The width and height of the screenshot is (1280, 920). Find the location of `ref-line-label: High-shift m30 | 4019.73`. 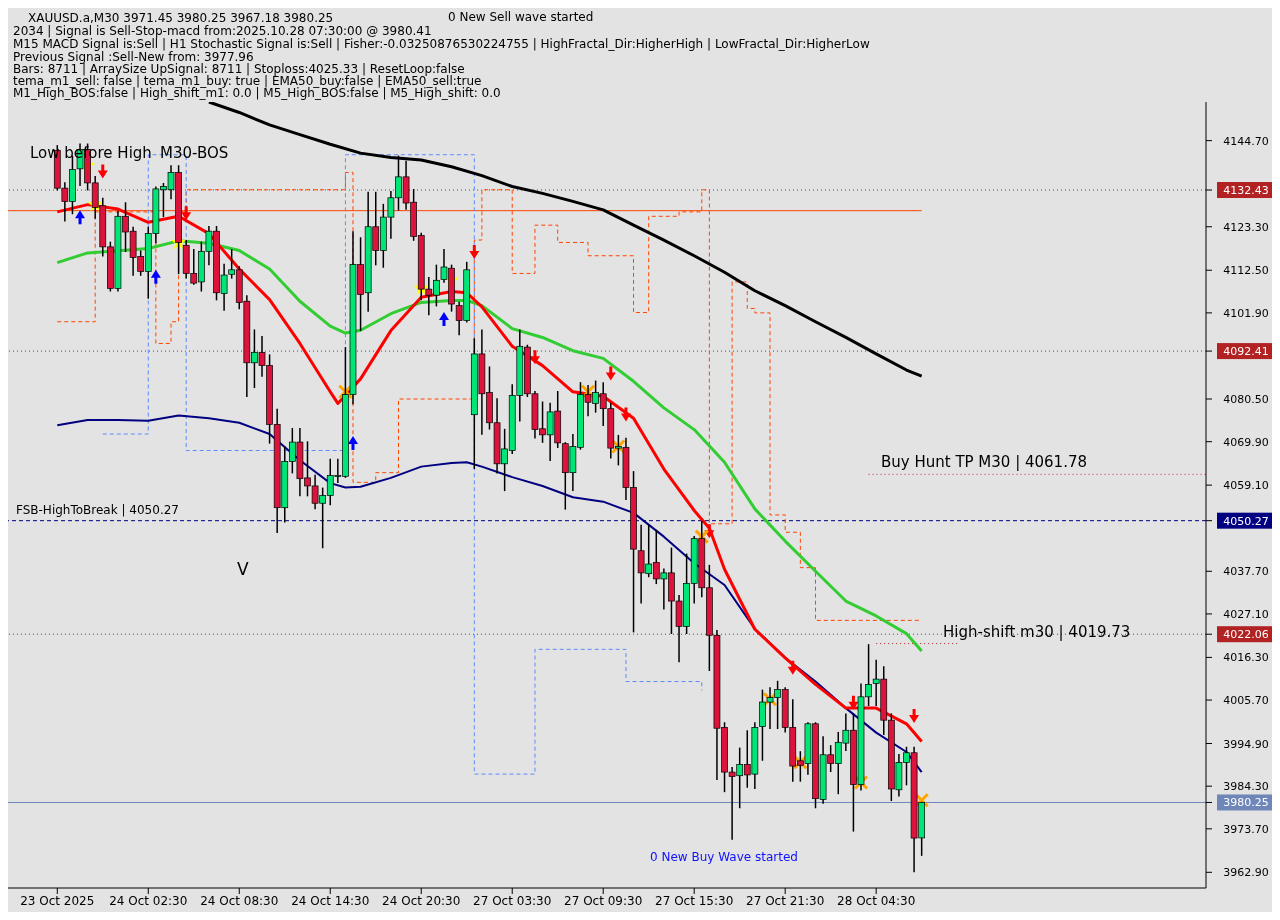

ref-line-label: High-shift m30 | 4019.73 is located at coordinates (1037, 631).